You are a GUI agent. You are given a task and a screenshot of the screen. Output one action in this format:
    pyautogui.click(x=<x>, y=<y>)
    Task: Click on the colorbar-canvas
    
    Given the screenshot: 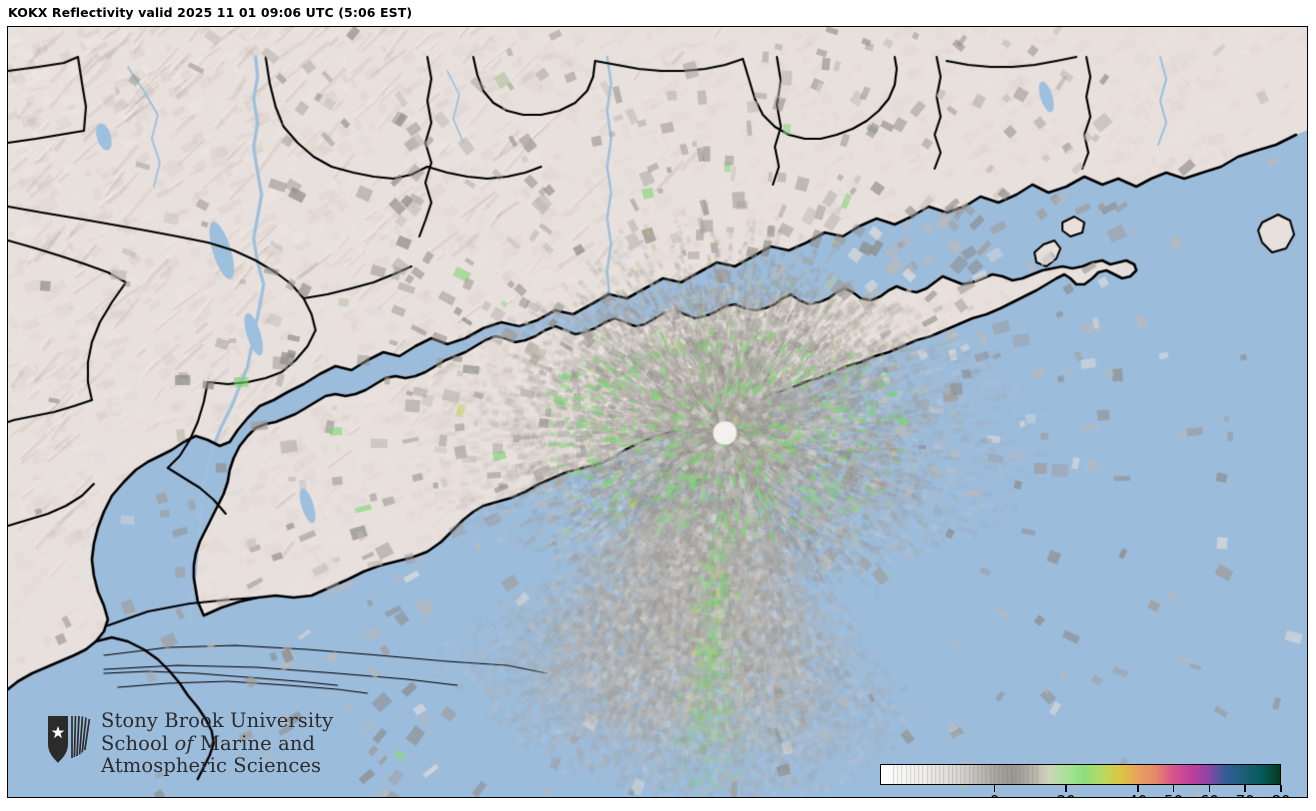 What is the action you would take?
    pyautogui.click(x=1080, y=774)
    